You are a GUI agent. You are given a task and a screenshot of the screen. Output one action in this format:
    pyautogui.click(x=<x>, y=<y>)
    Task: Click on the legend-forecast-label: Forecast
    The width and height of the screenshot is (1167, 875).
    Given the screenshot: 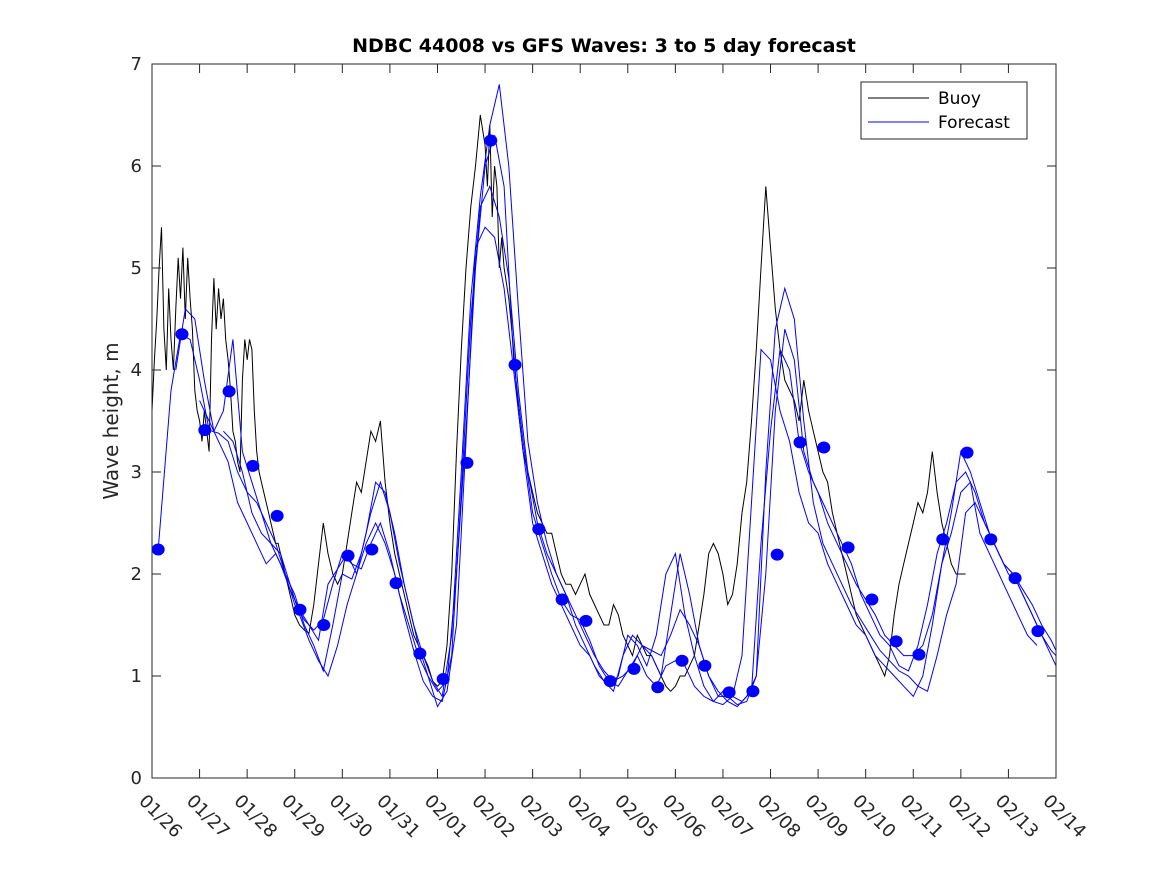 What is the action you would take?
    pyautogui.click(x=974, y=123)
    